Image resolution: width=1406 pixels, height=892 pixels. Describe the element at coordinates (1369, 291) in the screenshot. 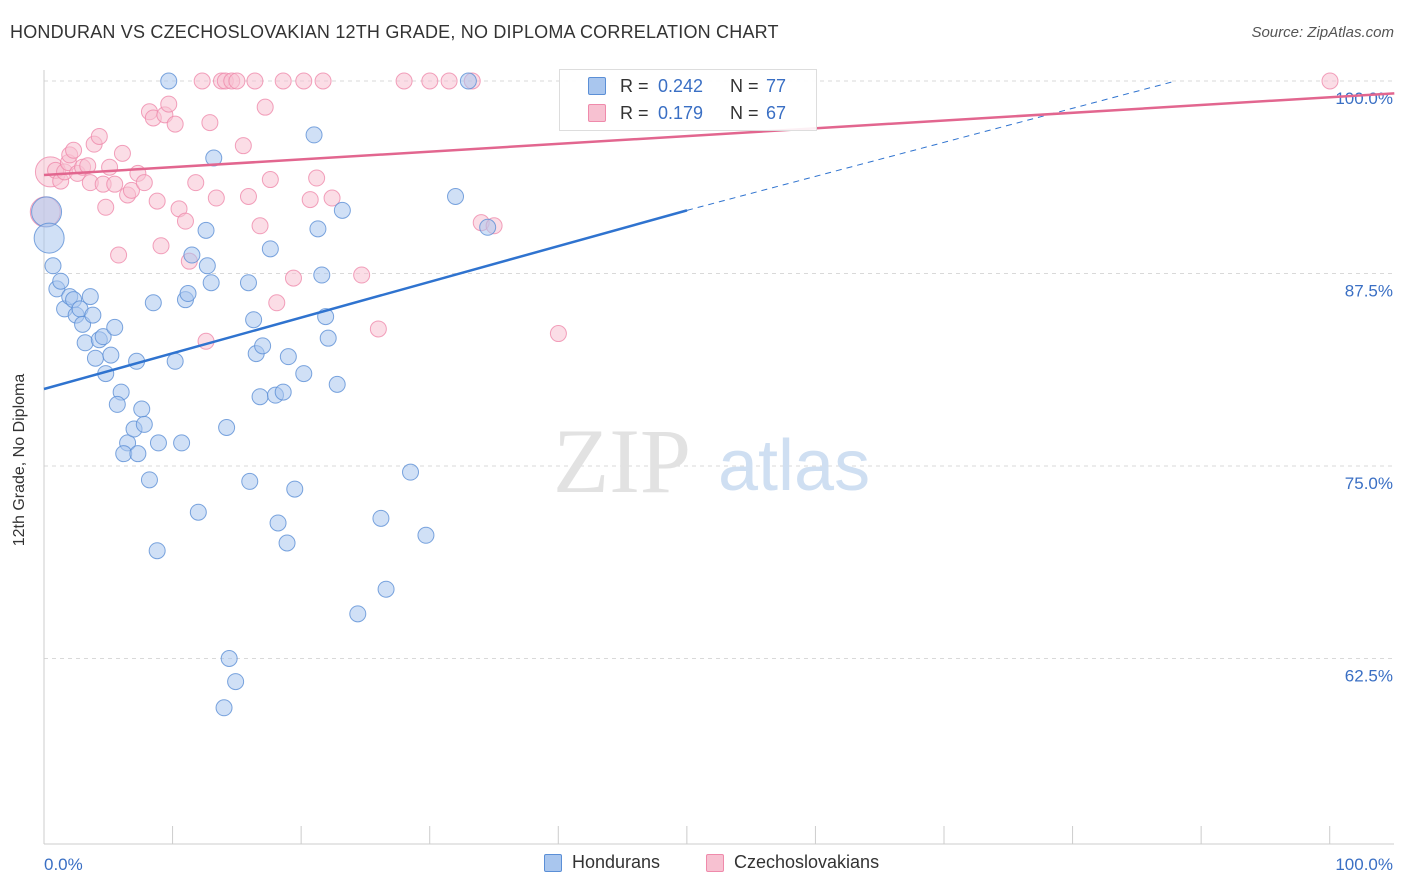

I see `y-tick-label: 87.5%` at that location.